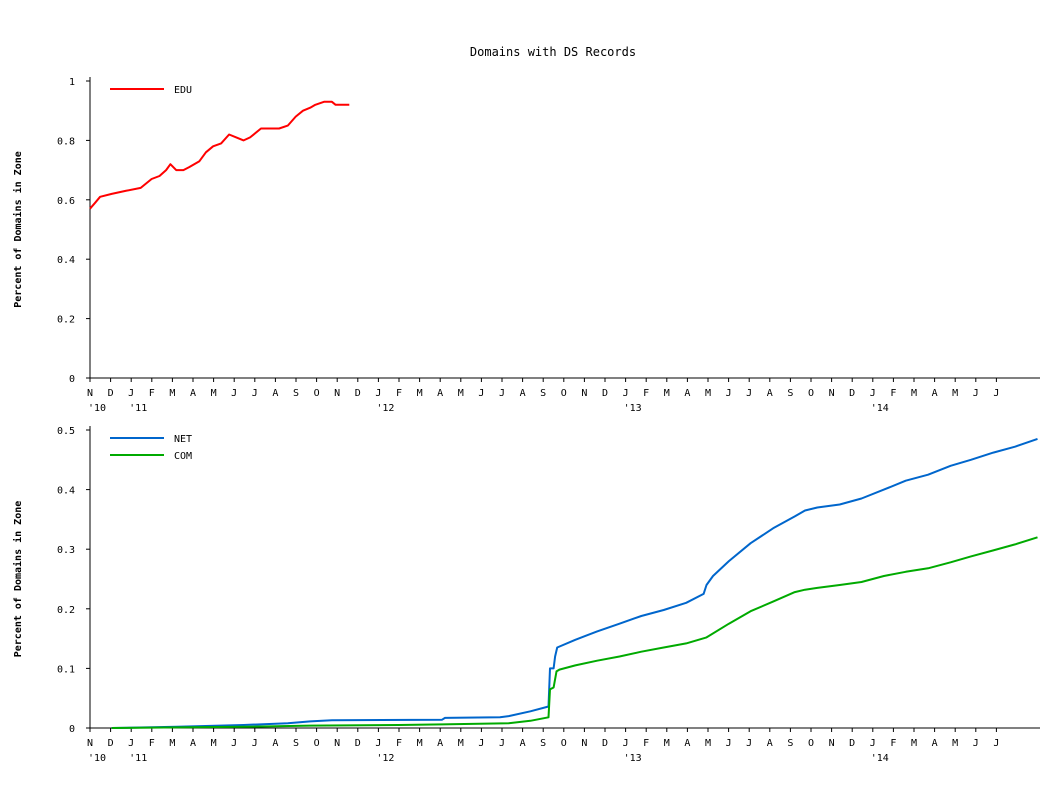 The image size is (1064, 793). Describe the element at coordinates (66, 260) in the screenshot. I see `y-tick-label: 0.4` at that location.